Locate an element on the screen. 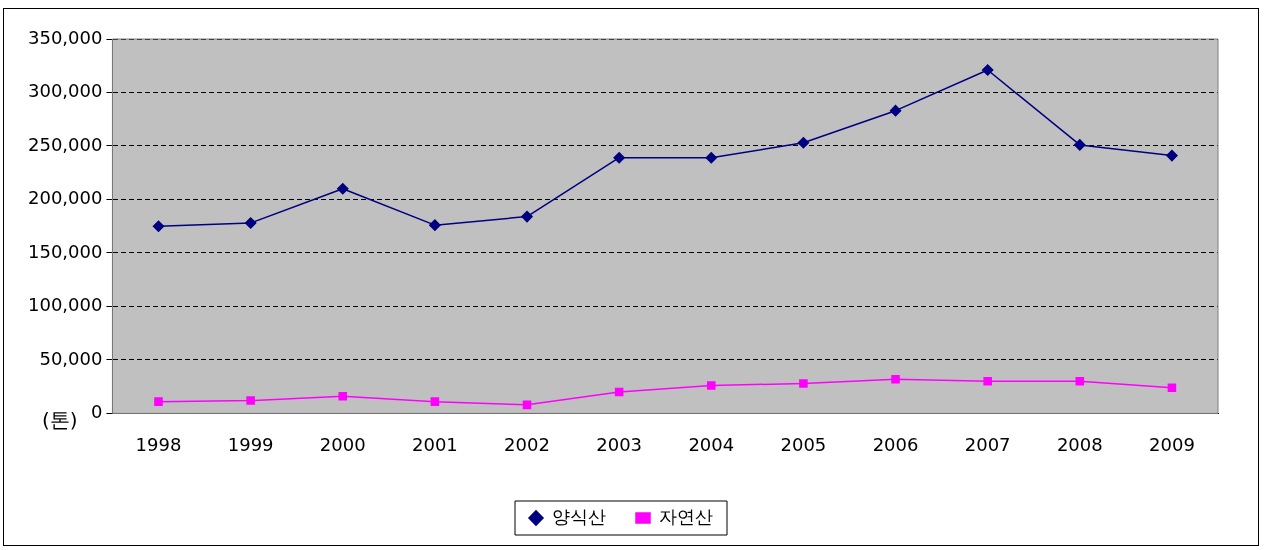 Image resolution: width=1264 pixels, height=550 pixels. y-tick-label: 100,000 is located at coordinates (65, 305).